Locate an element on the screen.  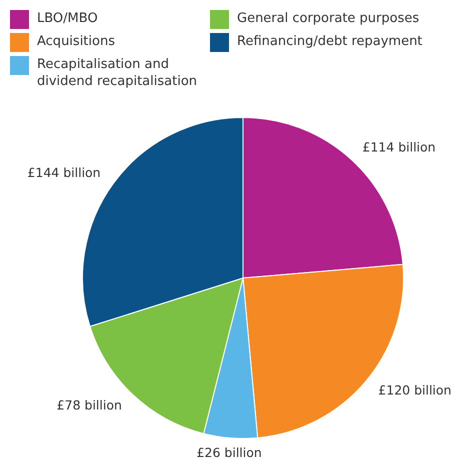
data-label: £120 billion is located at coordinates (415, 390).